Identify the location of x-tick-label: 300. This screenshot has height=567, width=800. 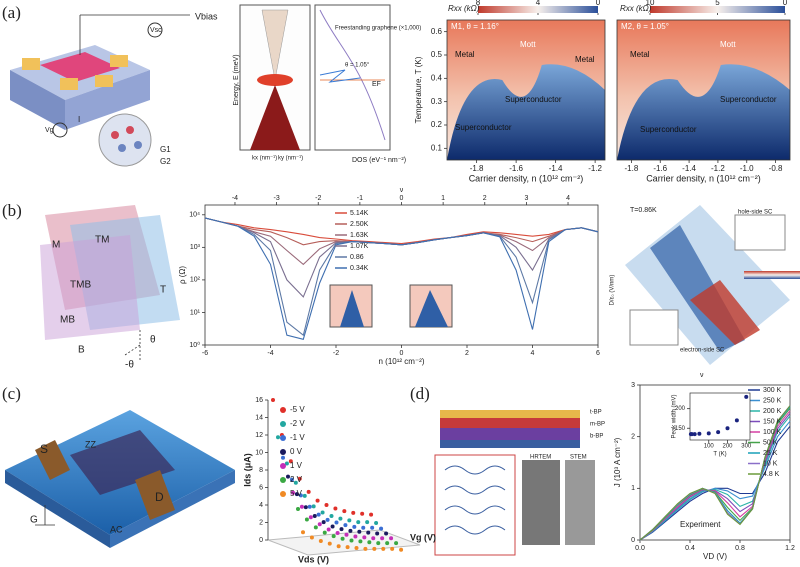
(746, 447).